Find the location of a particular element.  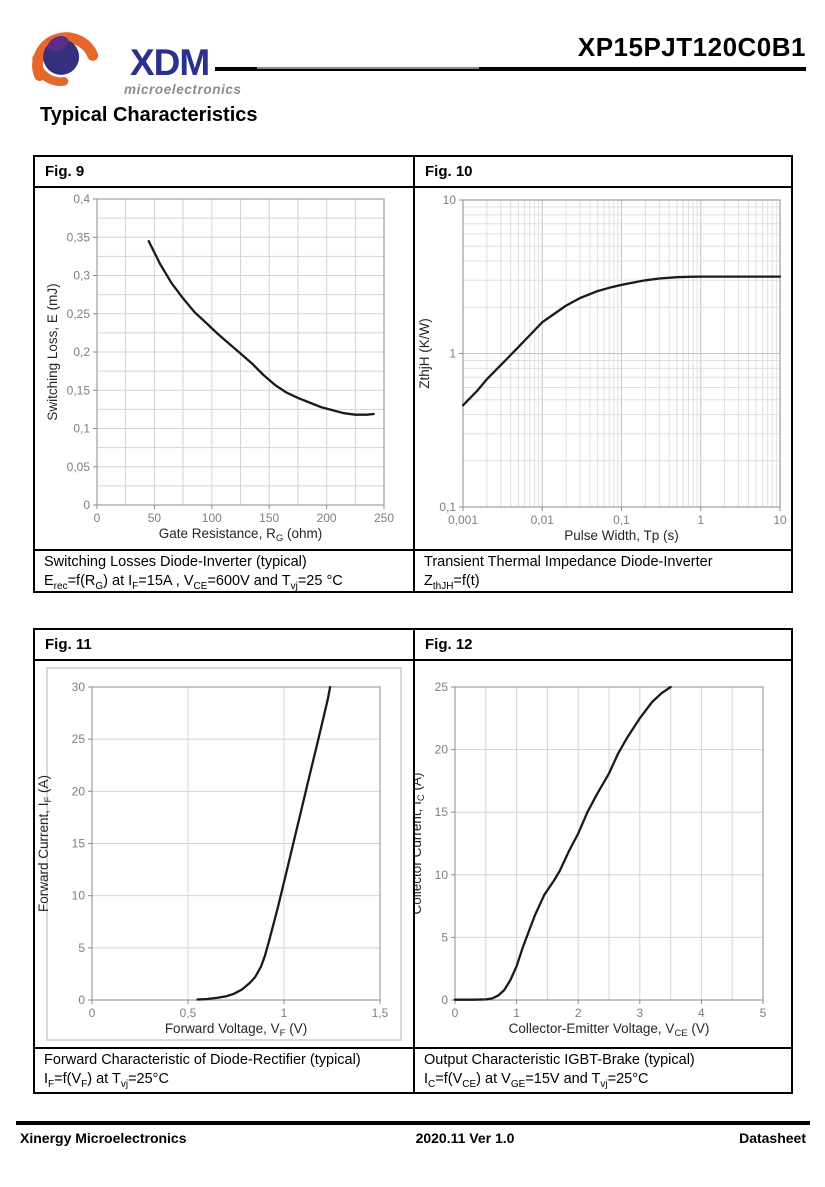

header-rule-shadow is located at coordinates (368, 68).